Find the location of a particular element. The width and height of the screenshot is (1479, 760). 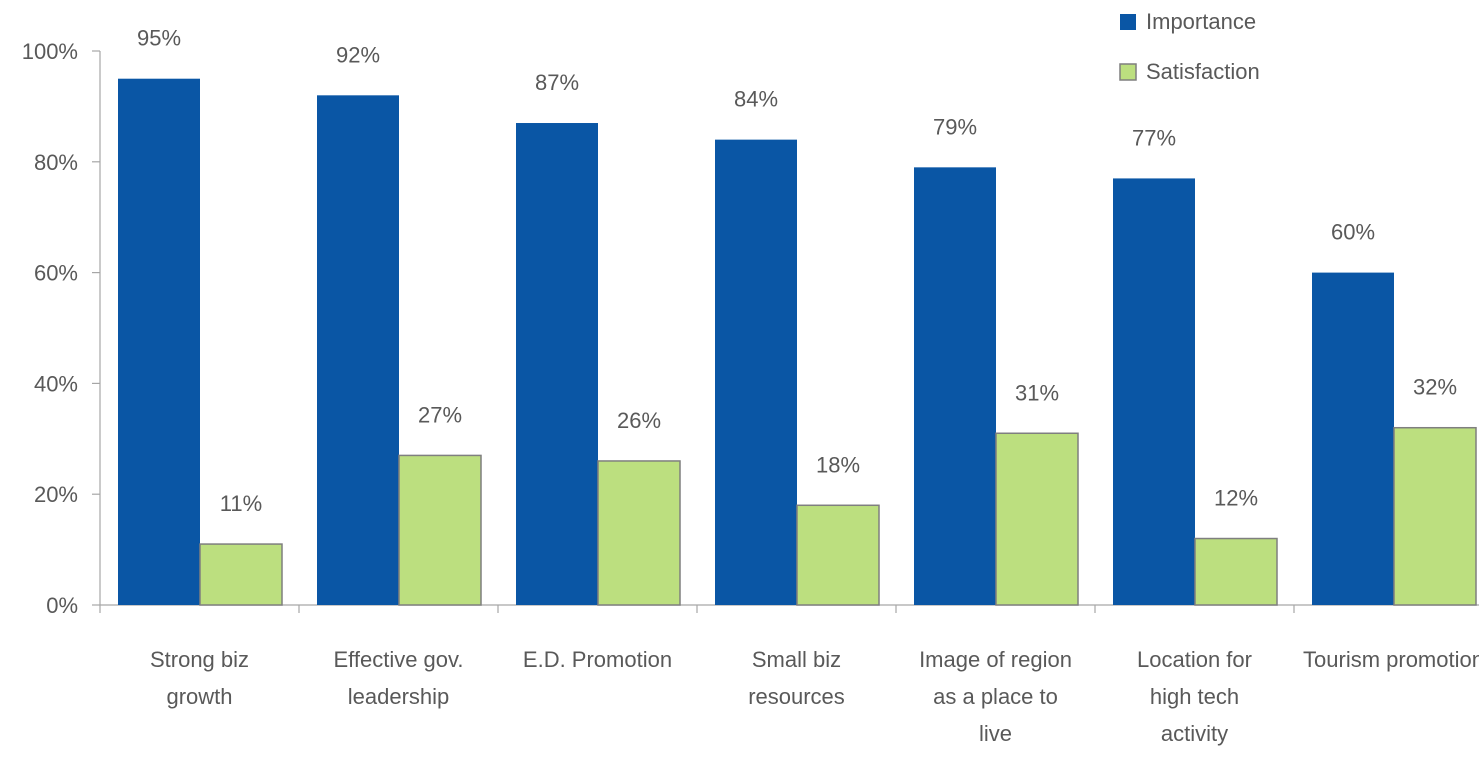

x-tick-label: Tourism promotion is located at coordinates (1391, 659).